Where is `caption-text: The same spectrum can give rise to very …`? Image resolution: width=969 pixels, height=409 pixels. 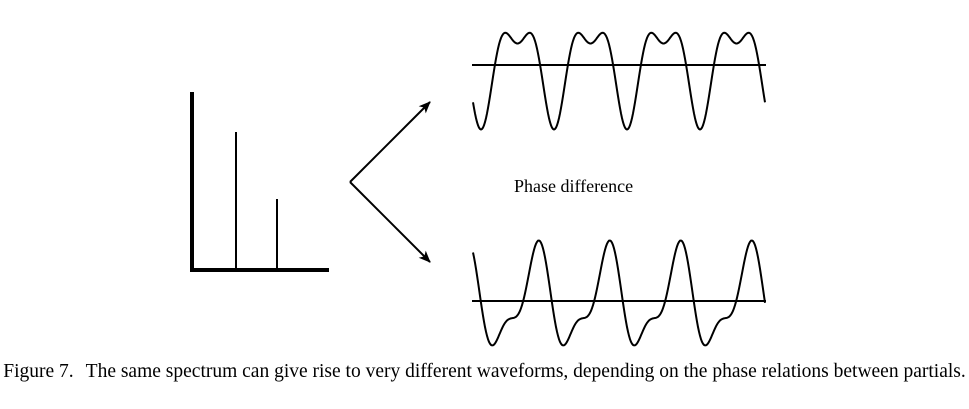
caption-text: The same spectrum can give rise to very … is located at coordinates (525, 371).